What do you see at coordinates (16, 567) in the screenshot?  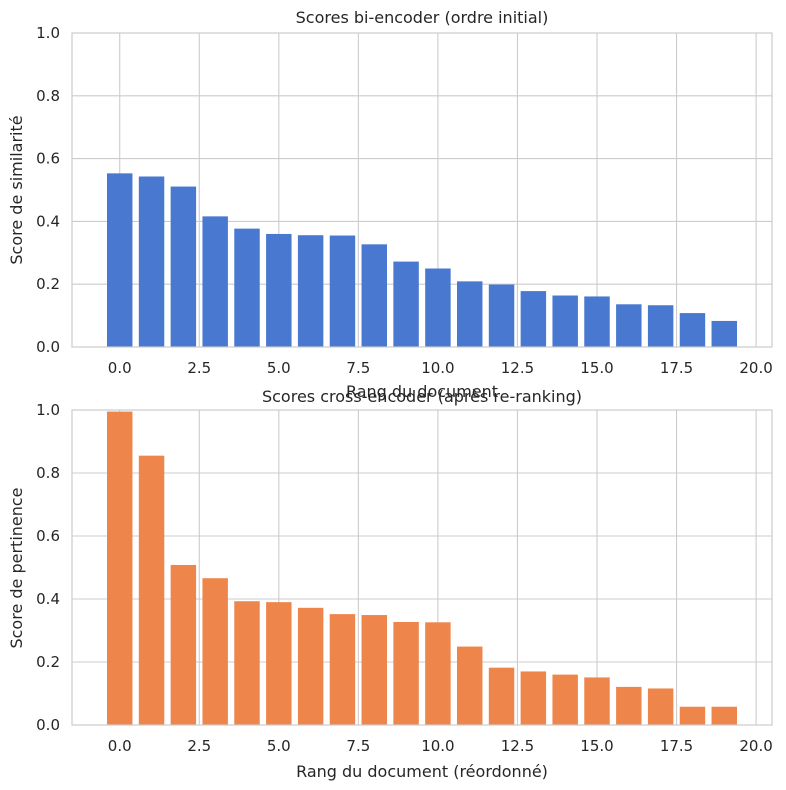 I see `y-axis-label: Score de pertinence` at bounding box center [16, 567].